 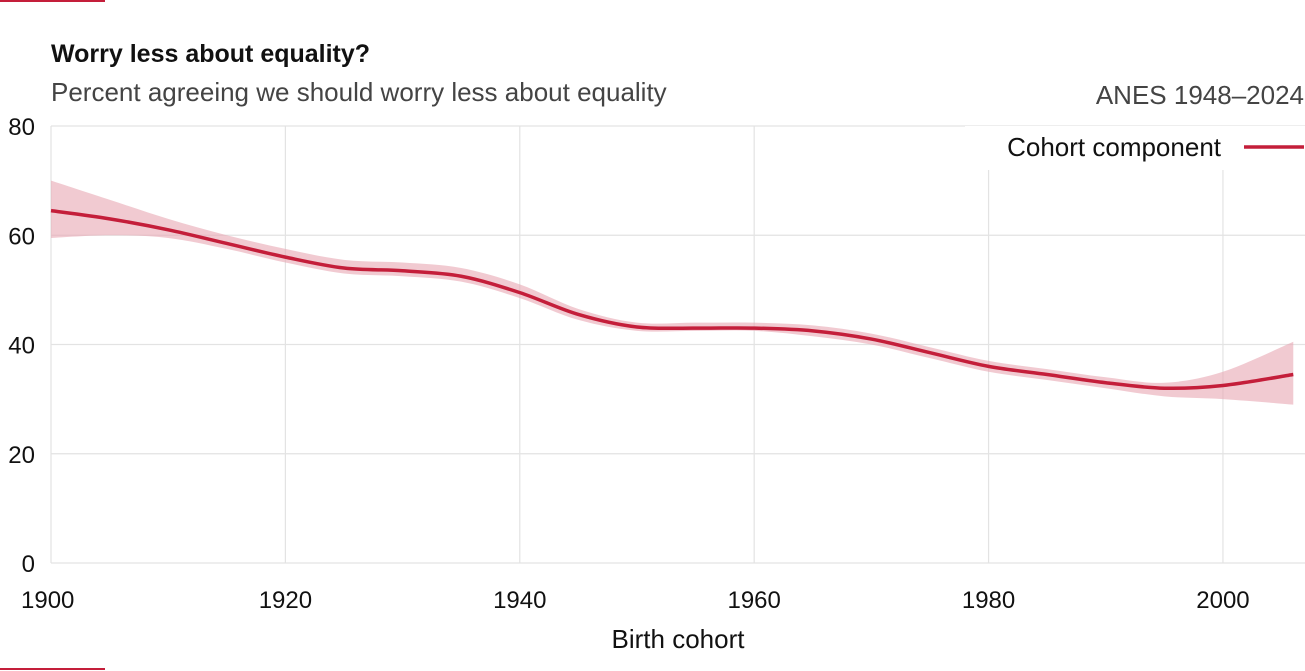 What do you see at coordinates (1200, 95) in the screenshot?
I see `chart-source: ANES 1948–2024` at bounding box center [1200, 95].